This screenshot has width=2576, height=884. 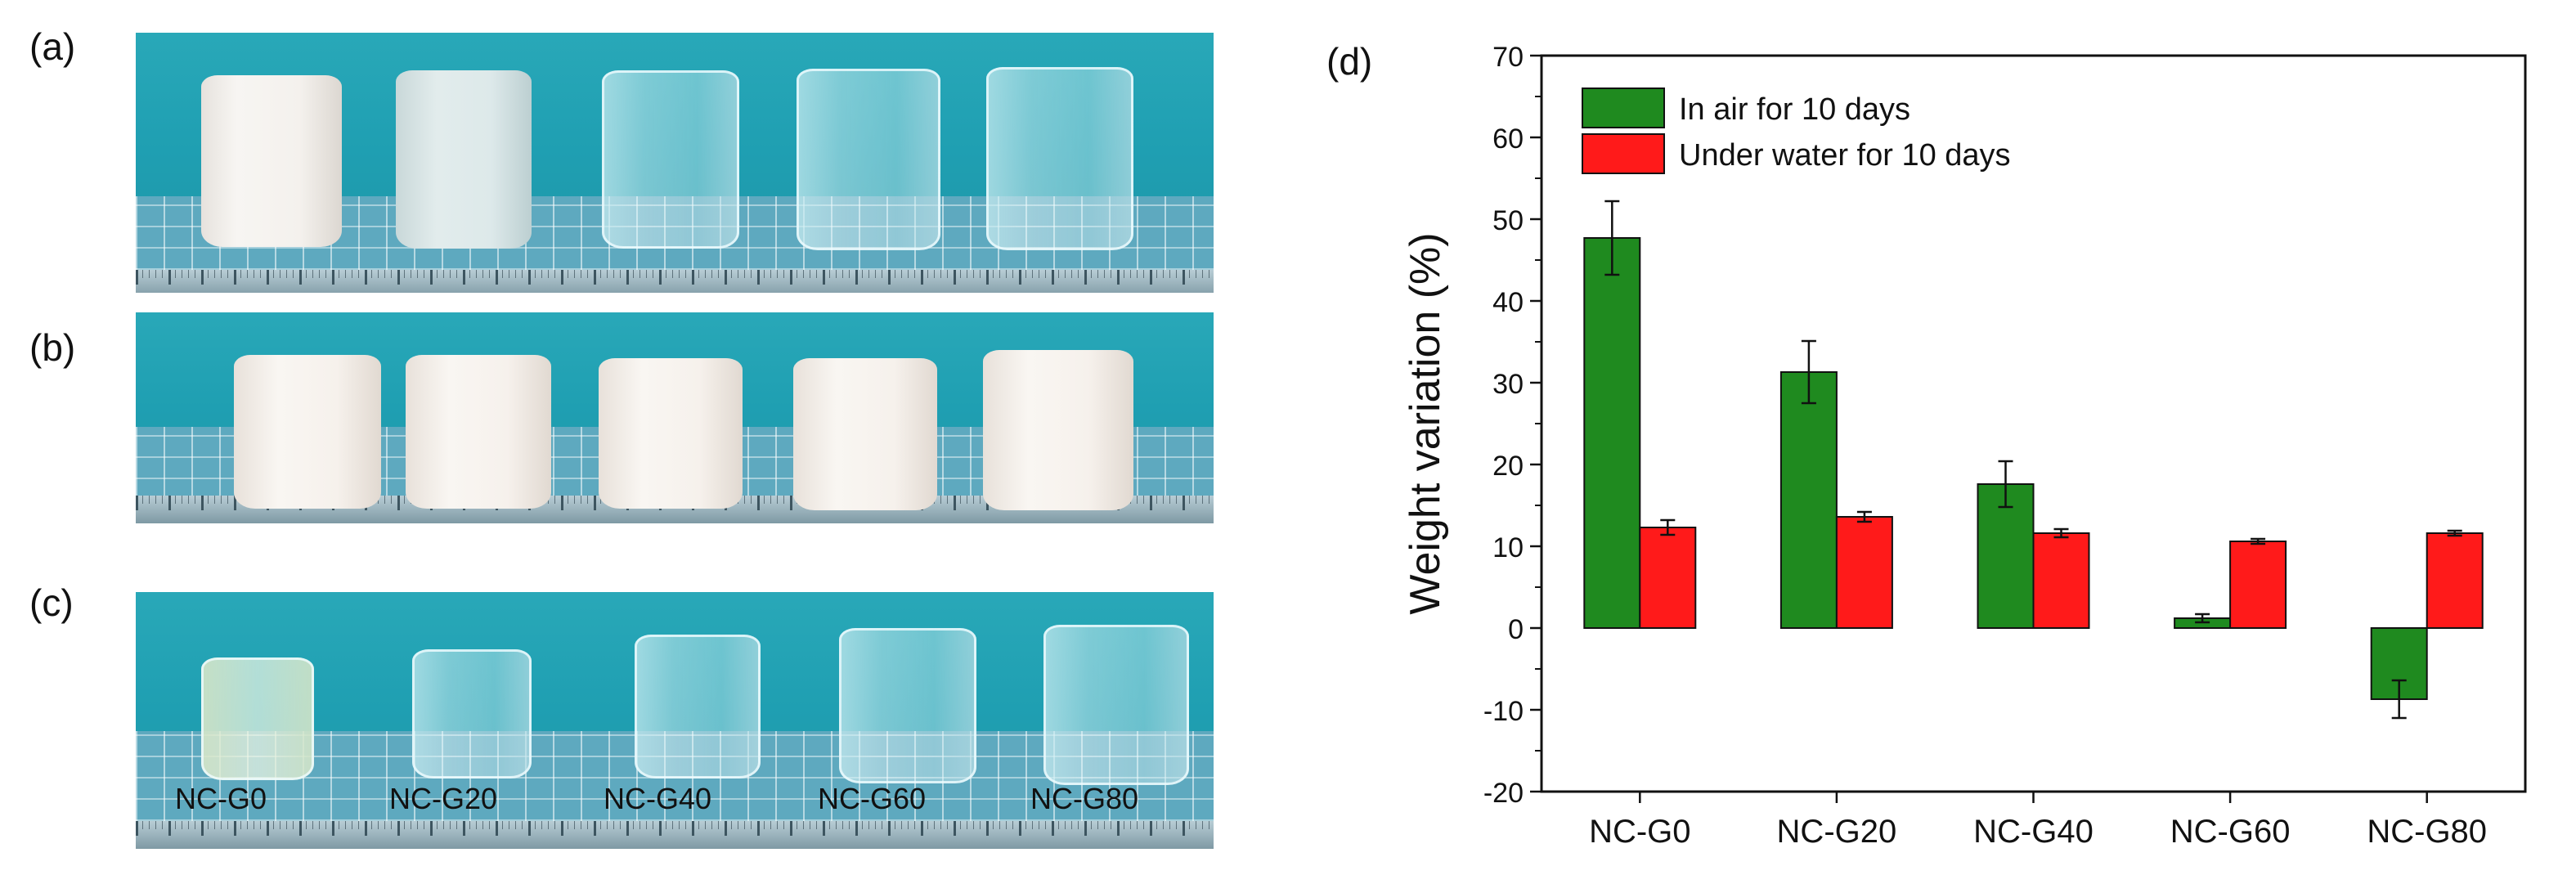 What do you see at coordinates (1794, 110) in the screenshot?
I see `legend-label-air: In air for 10 days` at bounding box center [1794, 110].